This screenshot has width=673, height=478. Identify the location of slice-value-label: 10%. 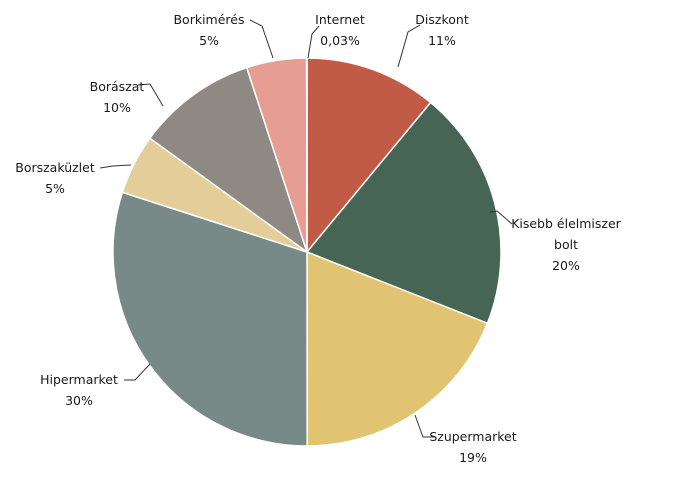
(117, 107).